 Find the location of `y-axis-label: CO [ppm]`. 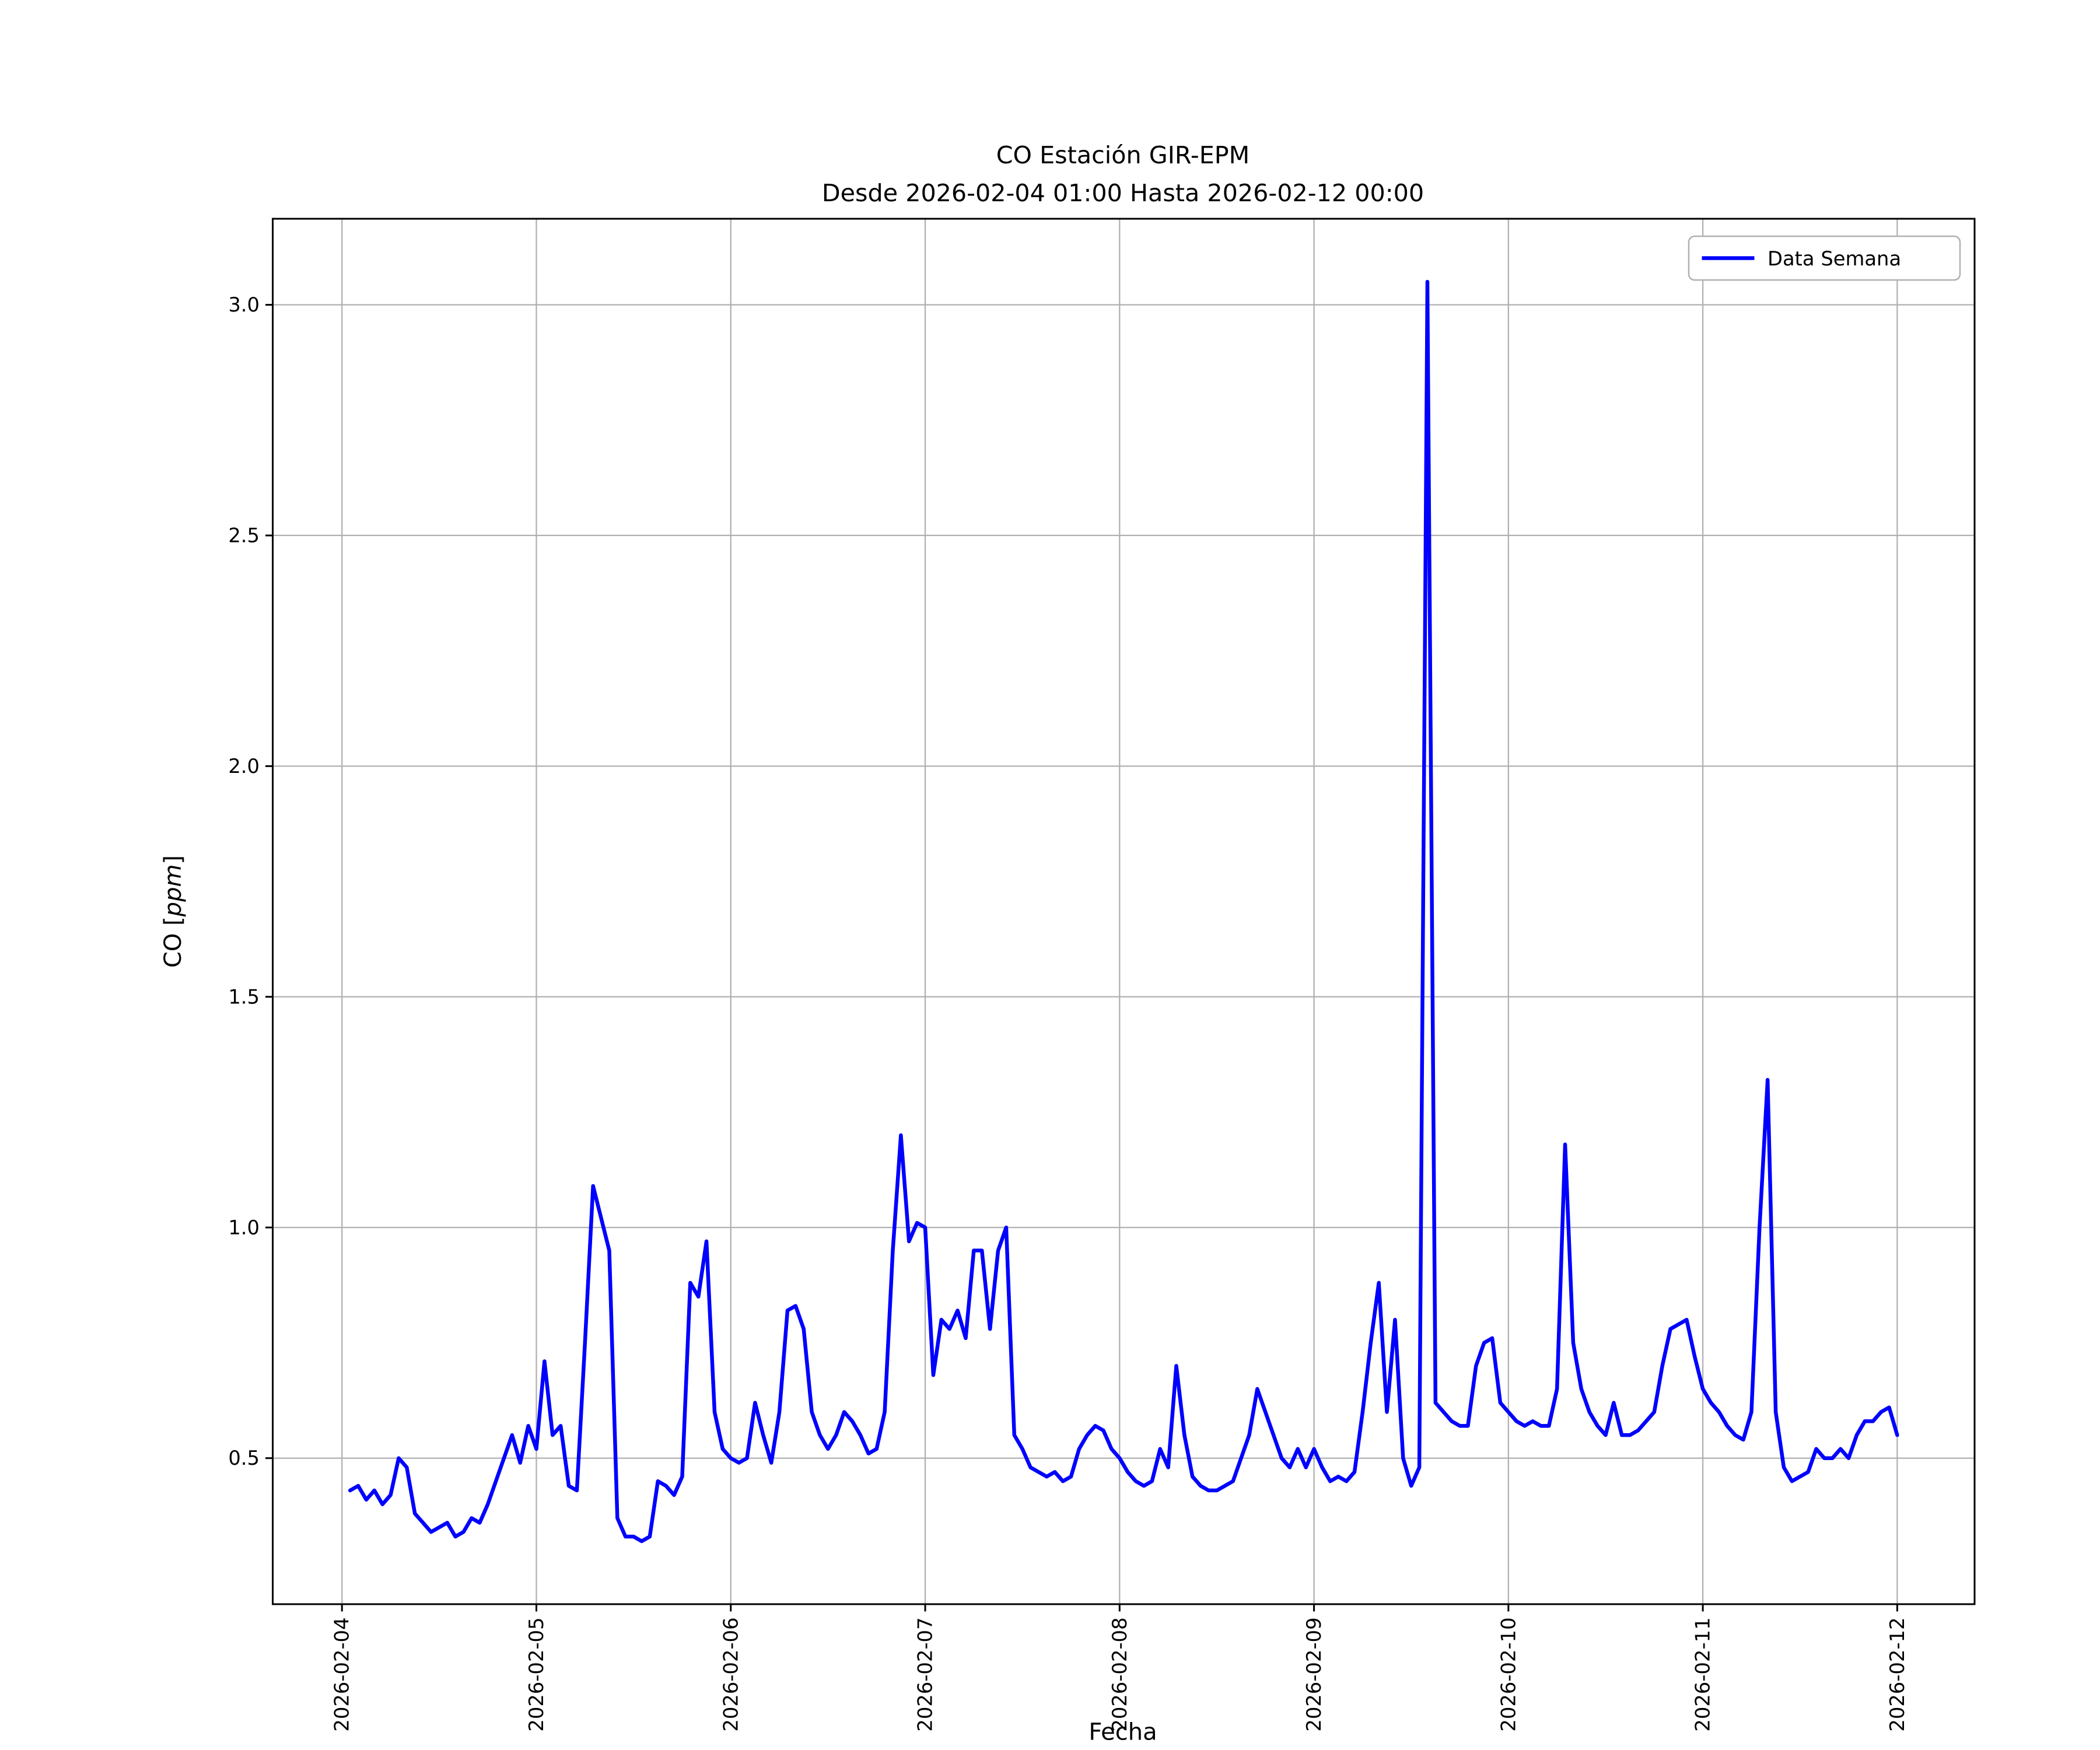

y-axis-label: CO [ppm] is located at coordinates (173, 911).